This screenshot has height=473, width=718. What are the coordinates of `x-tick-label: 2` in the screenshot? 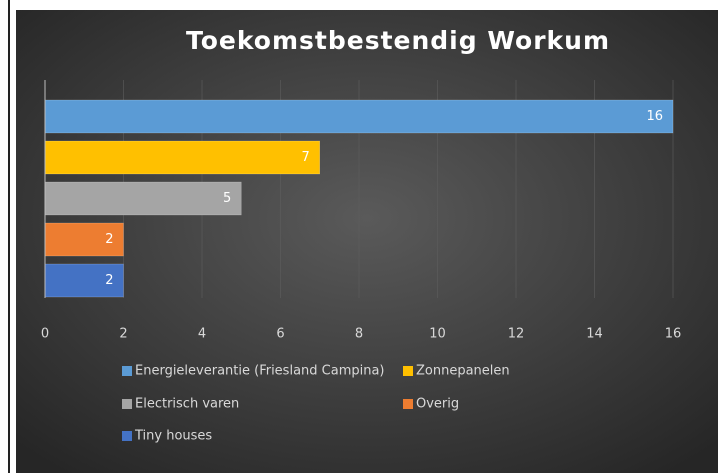 It's located at (123, 334).